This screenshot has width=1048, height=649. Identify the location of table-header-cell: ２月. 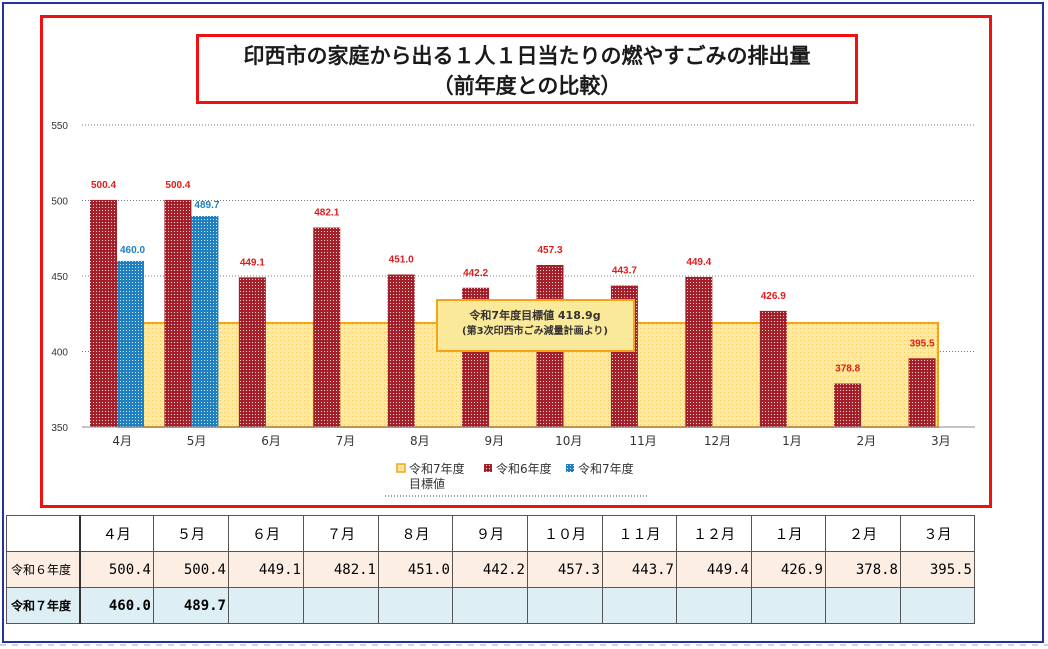
(863, 533).